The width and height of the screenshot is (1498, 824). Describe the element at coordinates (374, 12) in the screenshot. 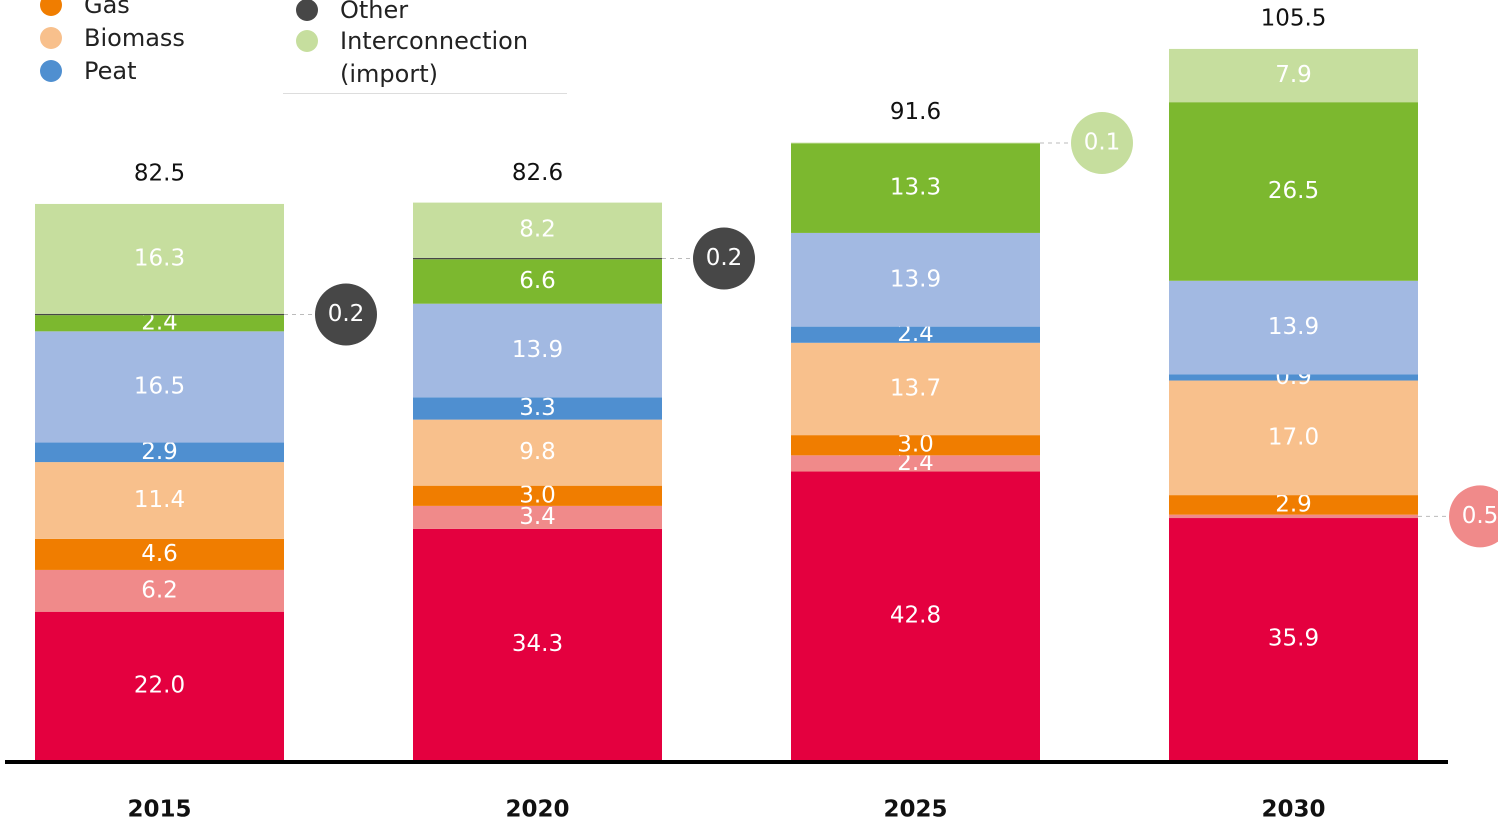

I see `legend-label: Other` at that location.